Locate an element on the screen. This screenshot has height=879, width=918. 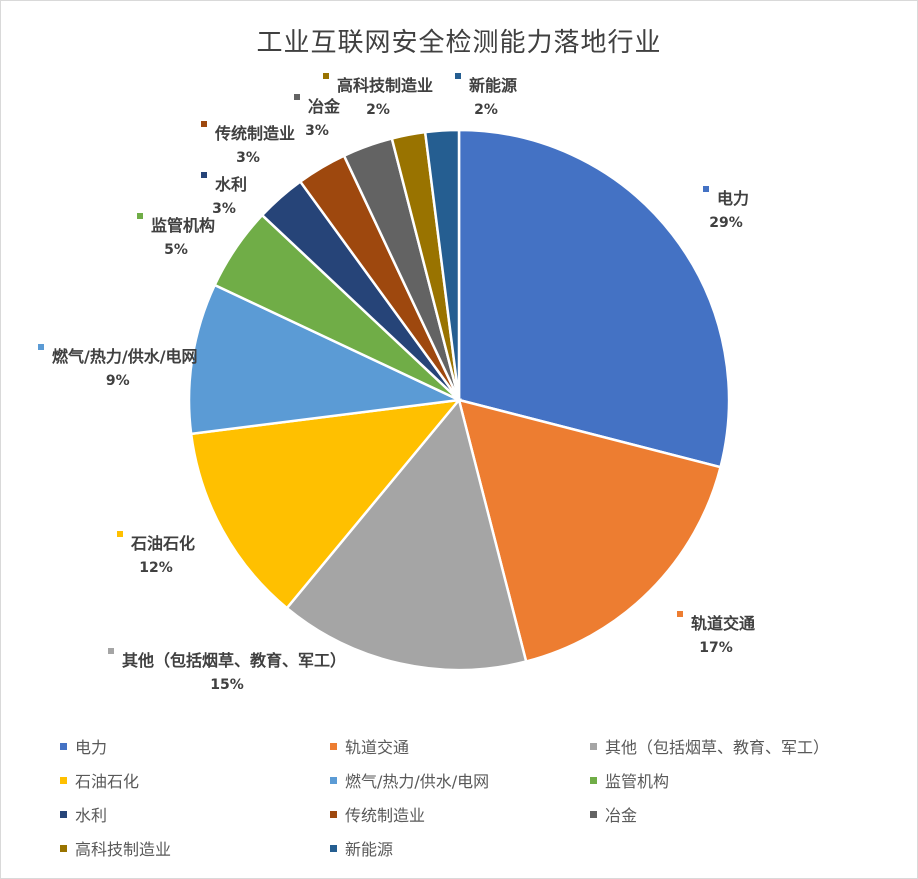
legend-item: 电力 is located at coordinates (83, 746).